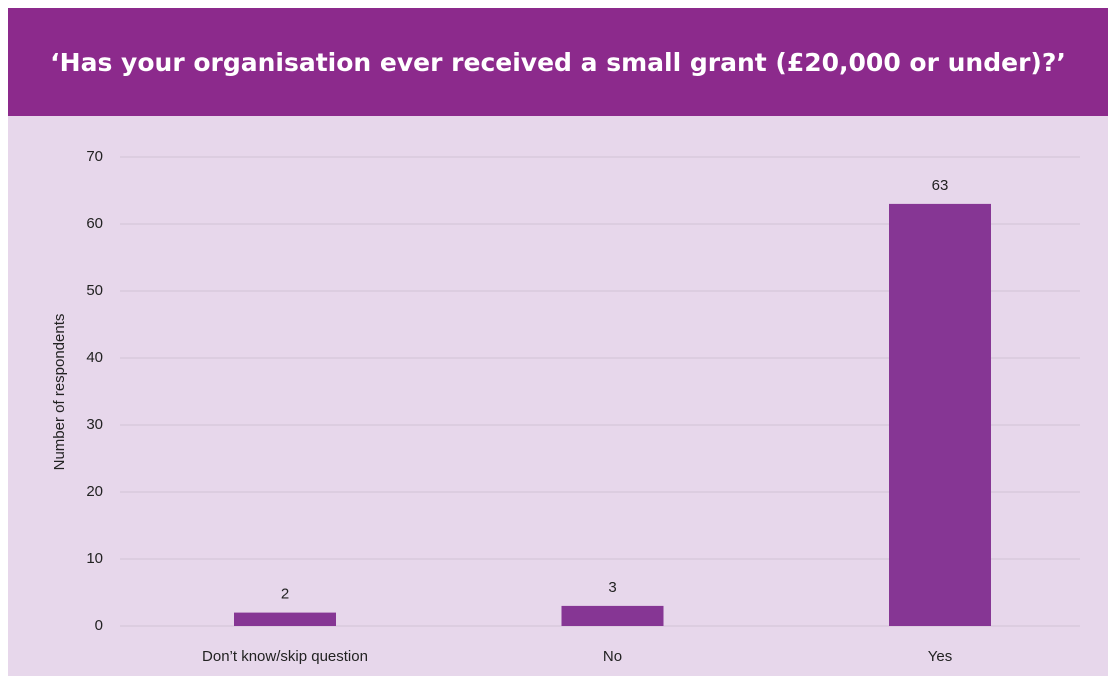  I want to click on y-axis-label: Number of respondents, so click(59, 392).